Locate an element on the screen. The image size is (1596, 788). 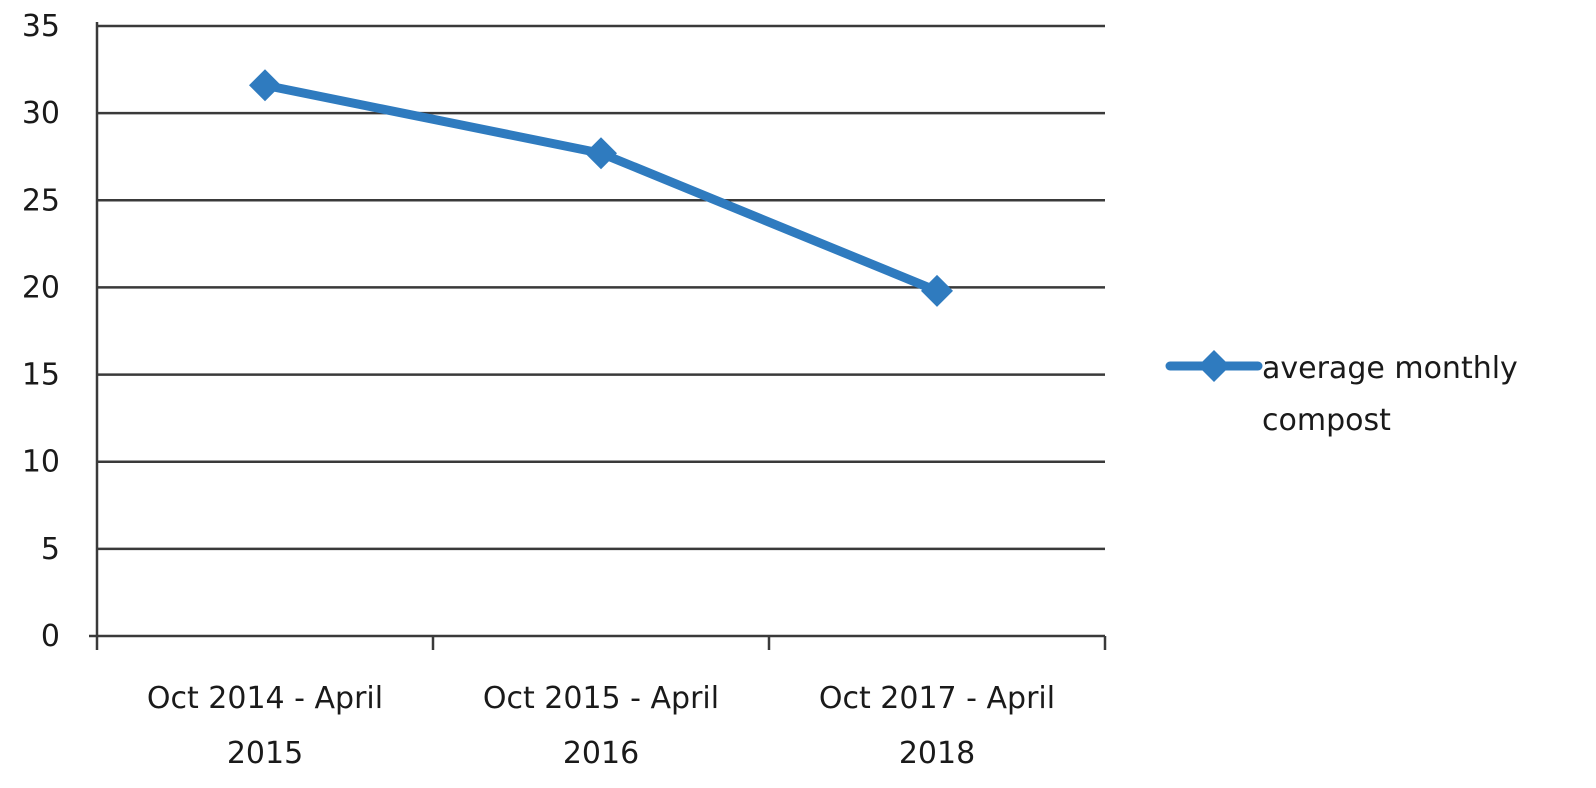
legend: average monthly compost is located at coordinates (1341, 394).